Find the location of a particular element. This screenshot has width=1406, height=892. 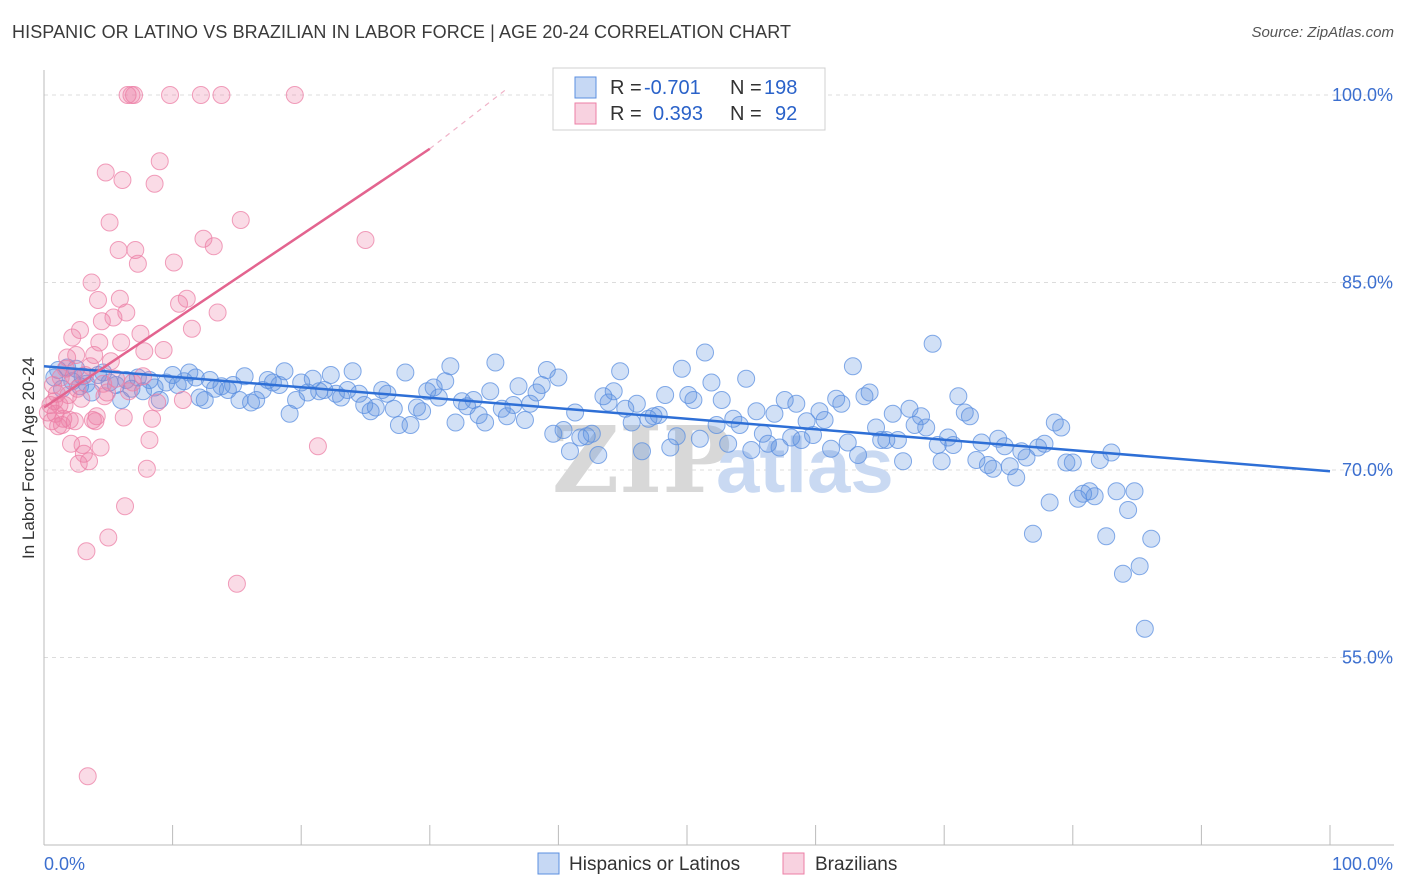

legend-box is located at coordinates (689, 99).